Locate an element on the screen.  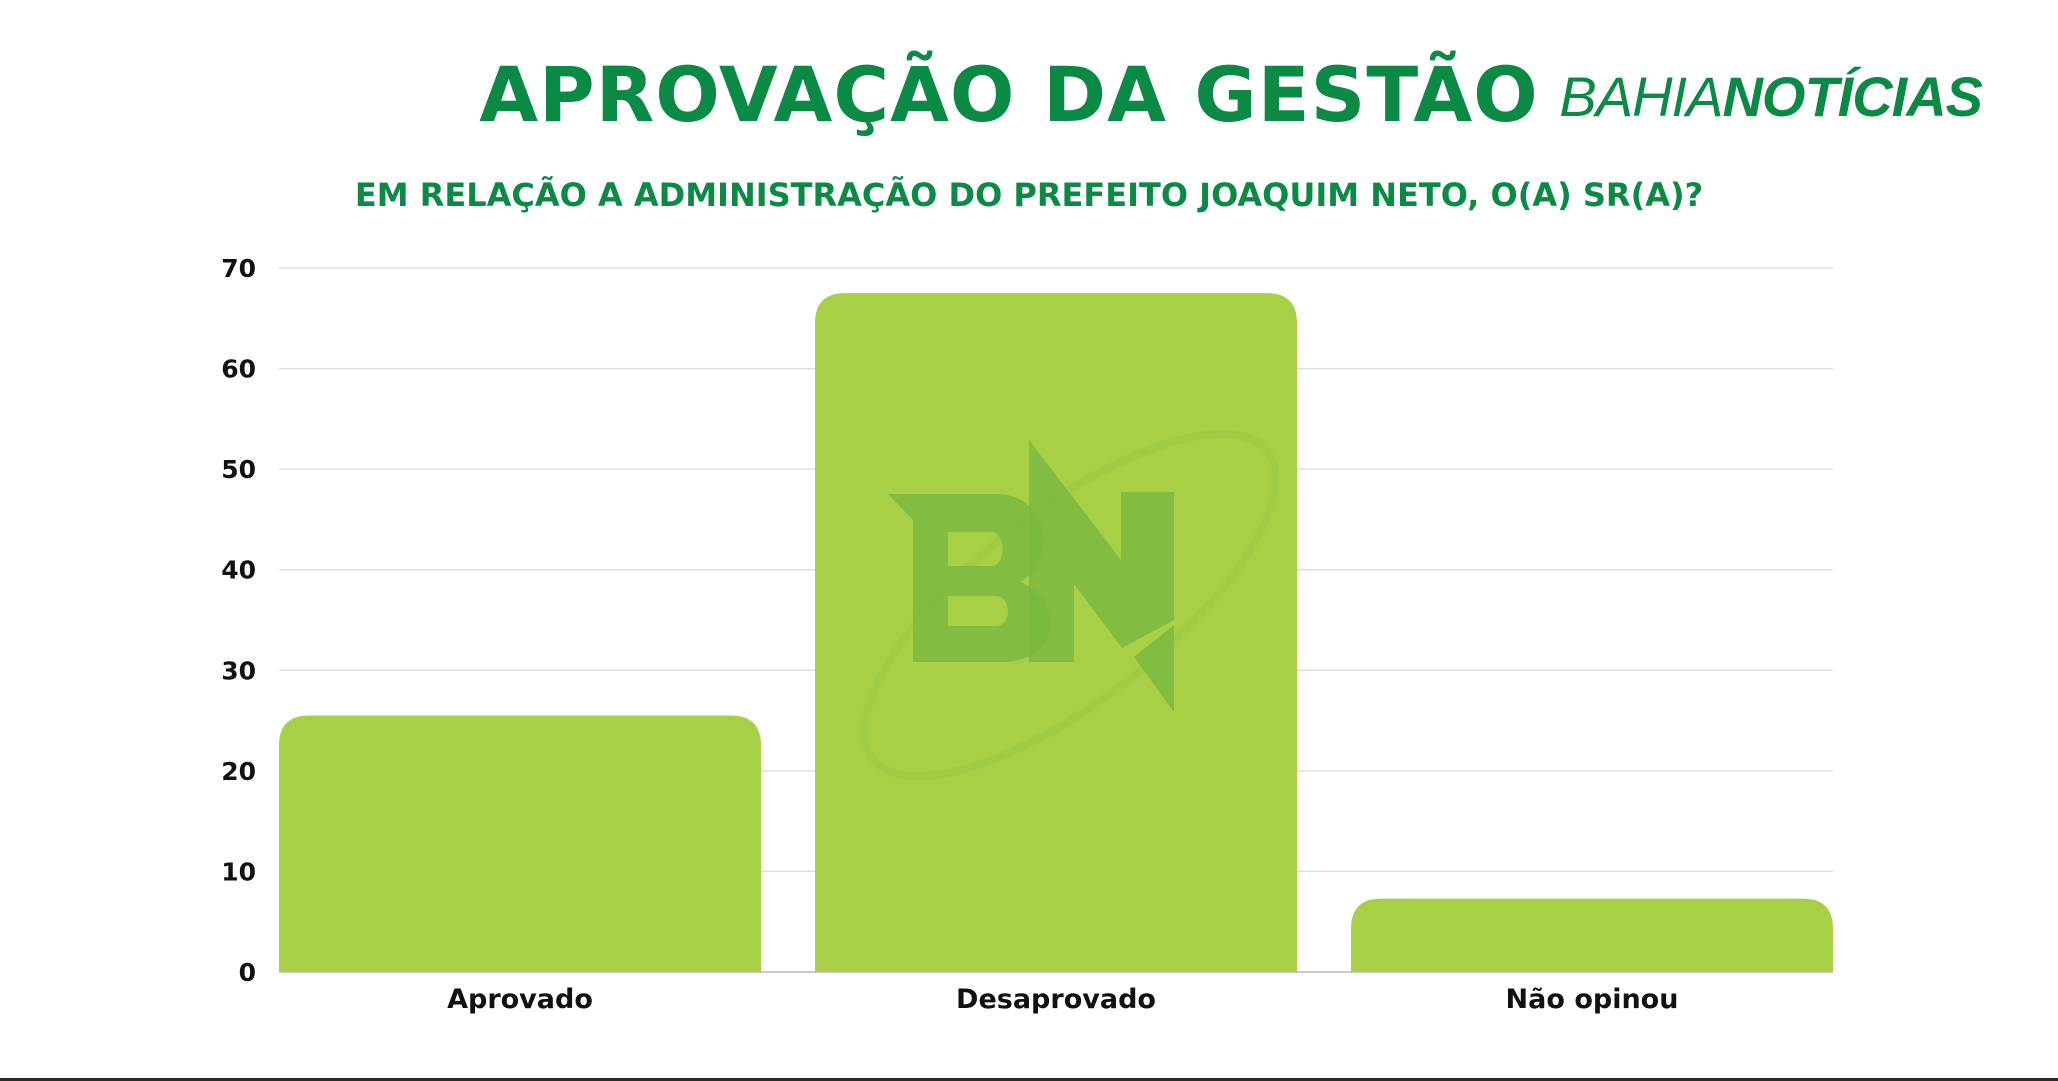
x-category-label: Desaprovado is located at coordinates (1056, 999).